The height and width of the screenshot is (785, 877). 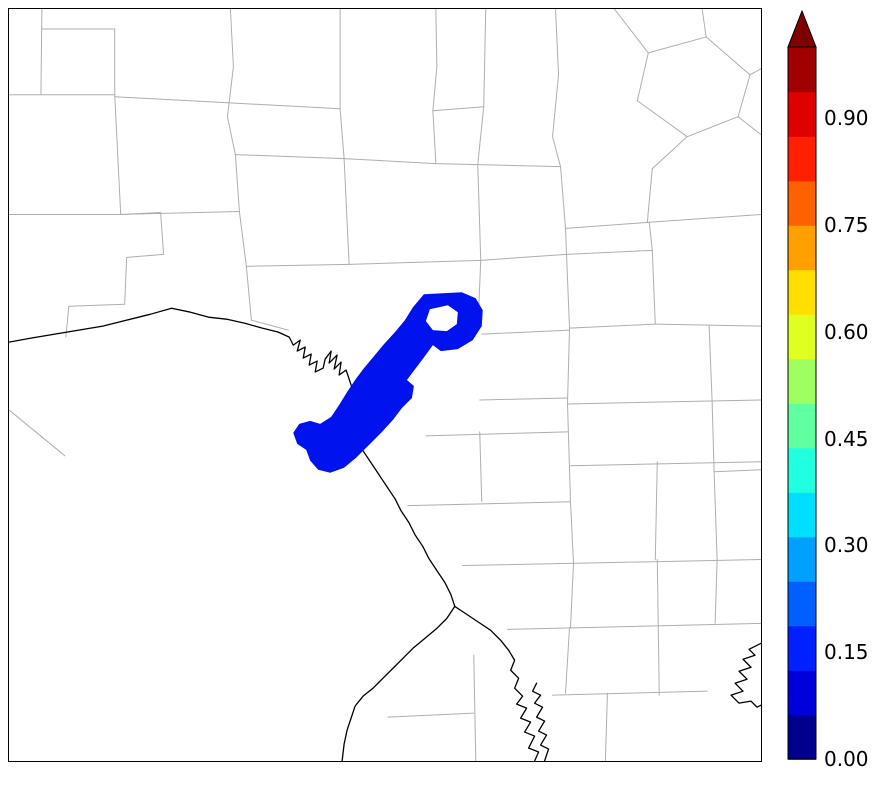 I want to click on river-fork-south, so click(x=398, y=683).